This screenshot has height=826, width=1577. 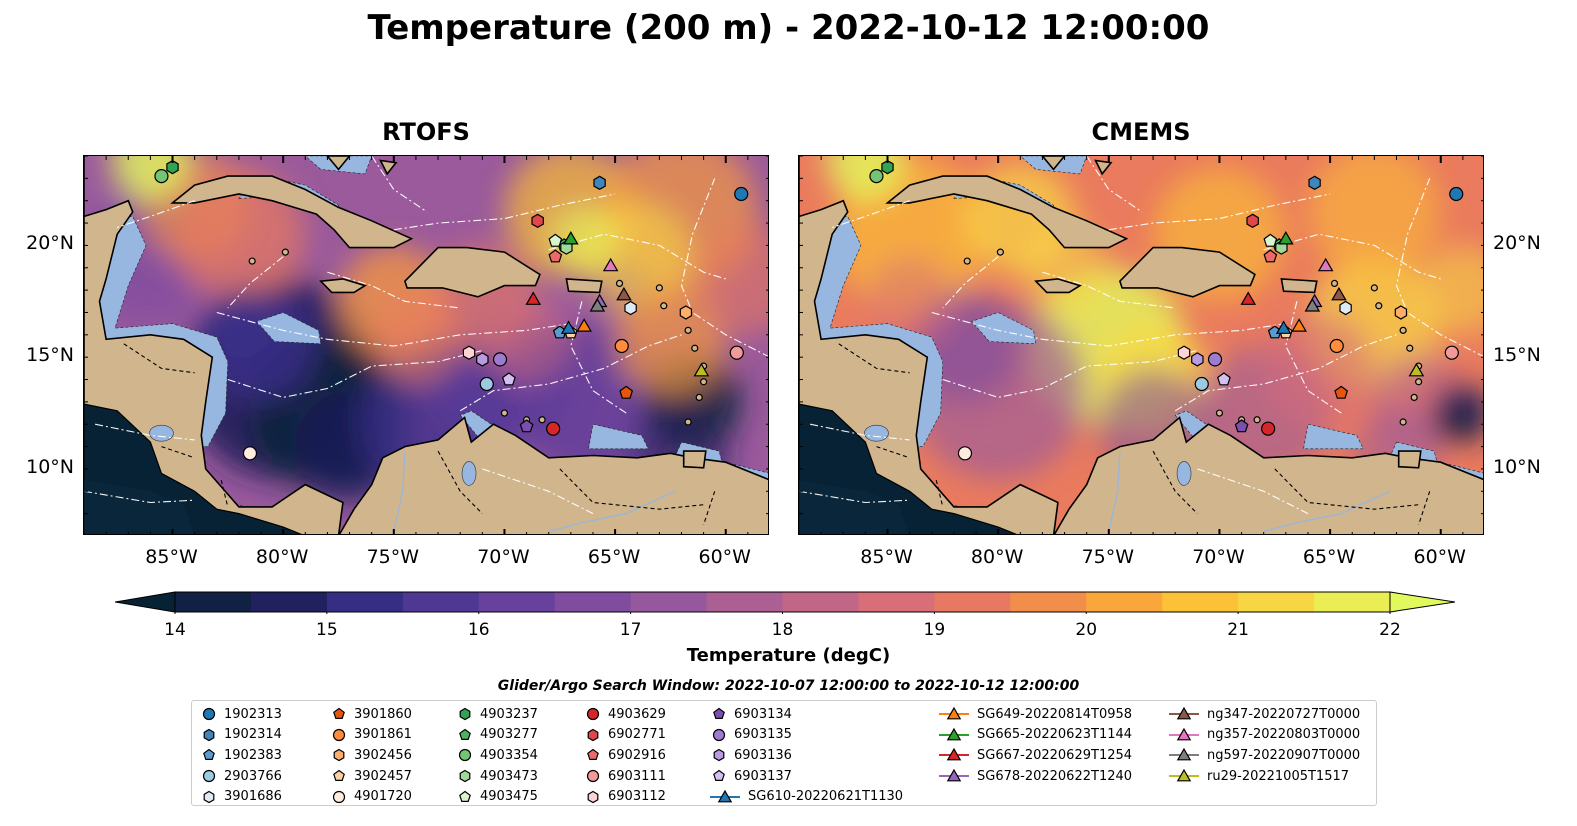 I want to click on lon-tick-label: 75°W, so click(x=393, y=557).